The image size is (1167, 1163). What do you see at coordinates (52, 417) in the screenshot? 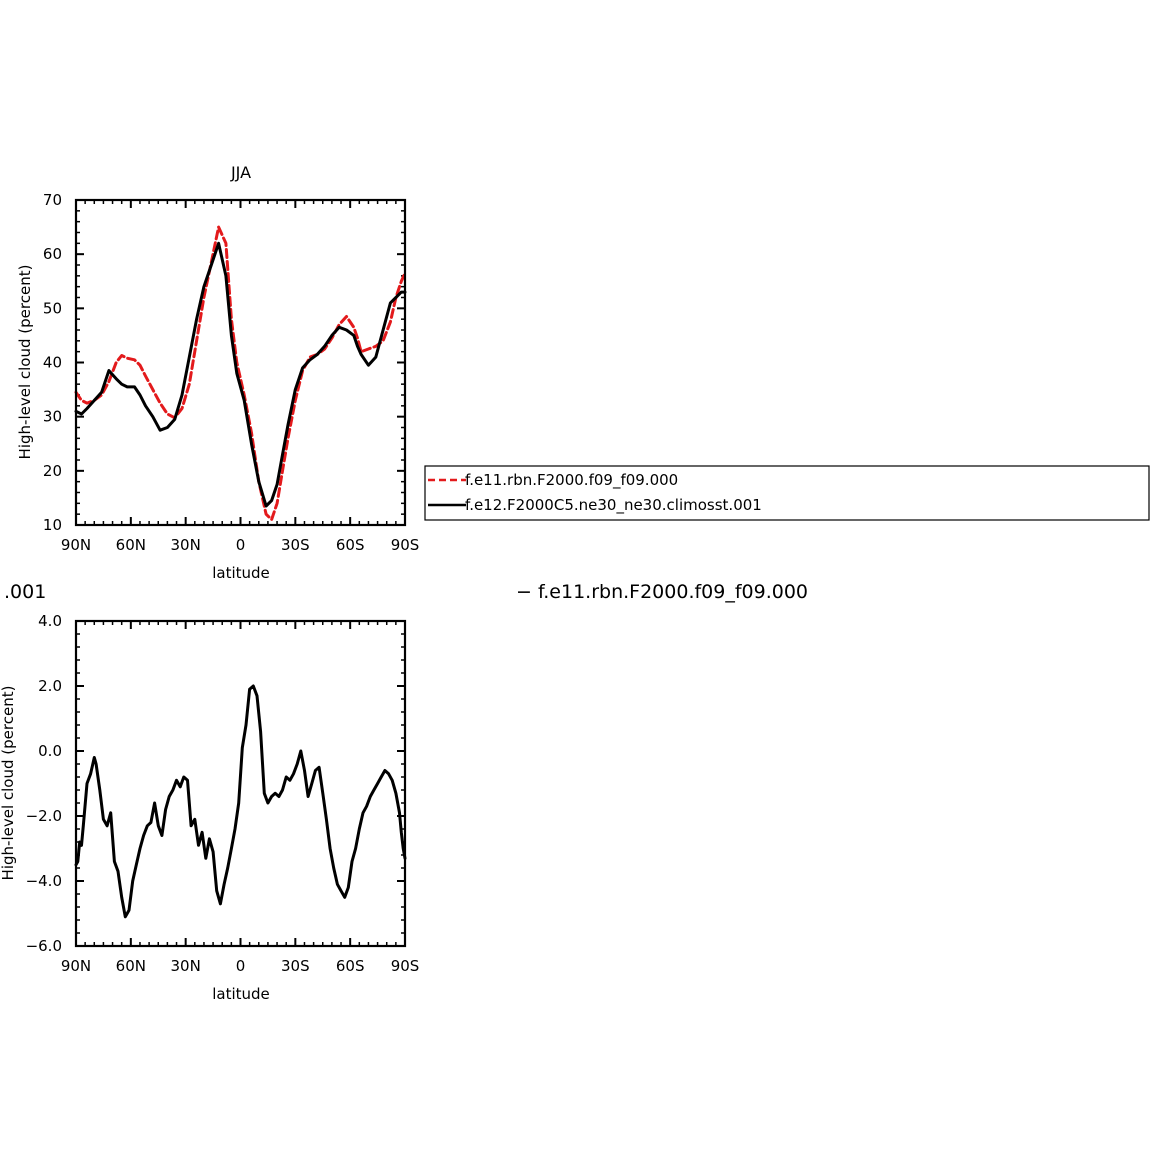
I see `y-tick-label: 30` at bounding box center [52, 417].